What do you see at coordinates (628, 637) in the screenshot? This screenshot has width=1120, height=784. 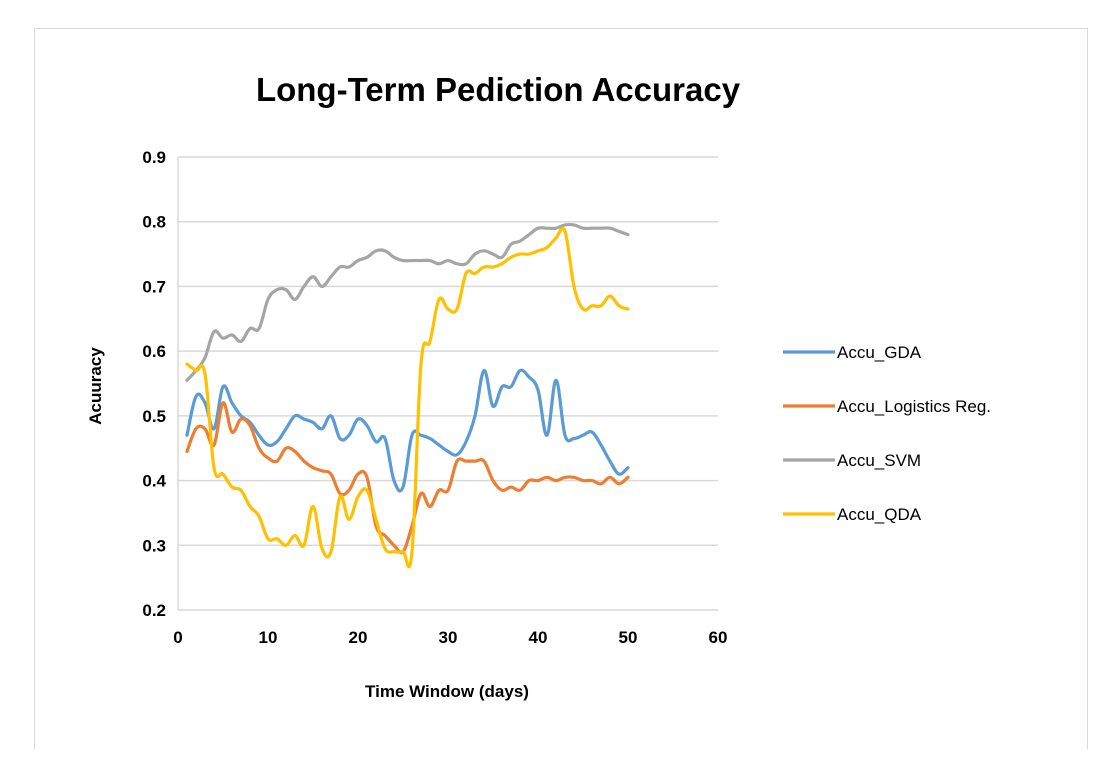 I see `x-tick-label: 50` at bounding box center [628, 637].